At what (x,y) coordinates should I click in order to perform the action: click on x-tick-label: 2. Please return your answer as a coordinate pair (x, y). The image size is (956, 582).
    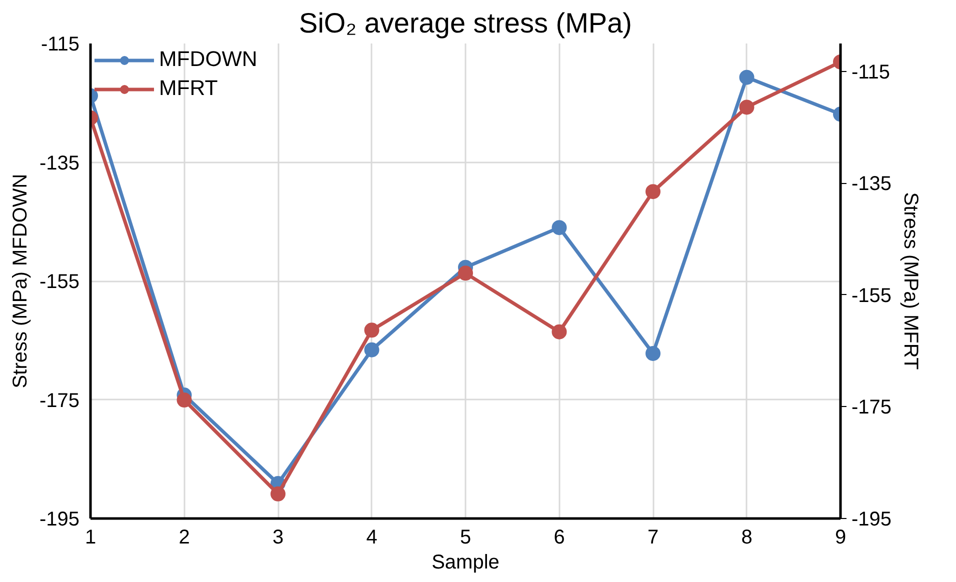
    Looking at the image, I should click on (184, 537).